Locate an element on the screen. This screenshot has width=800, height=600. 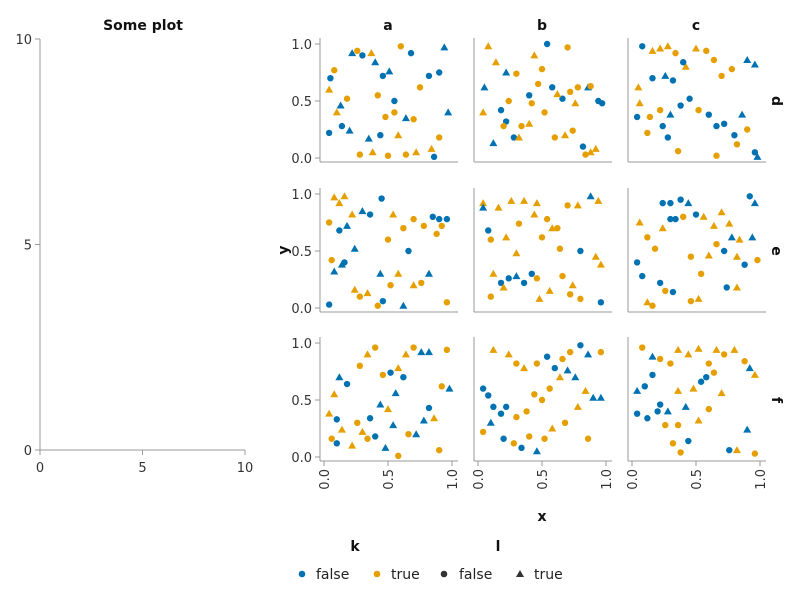
left-y-tick-label: 0 is located at coordinates (28, 451).